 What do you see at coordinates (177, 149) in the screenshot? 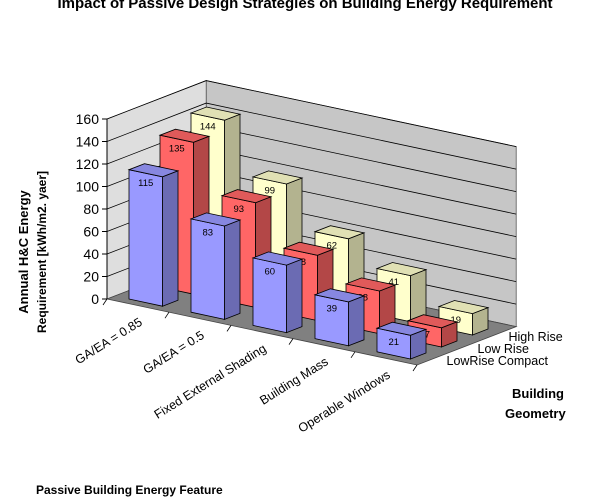
I see `bar-value-label: 135` at bounding box center [177, 149].